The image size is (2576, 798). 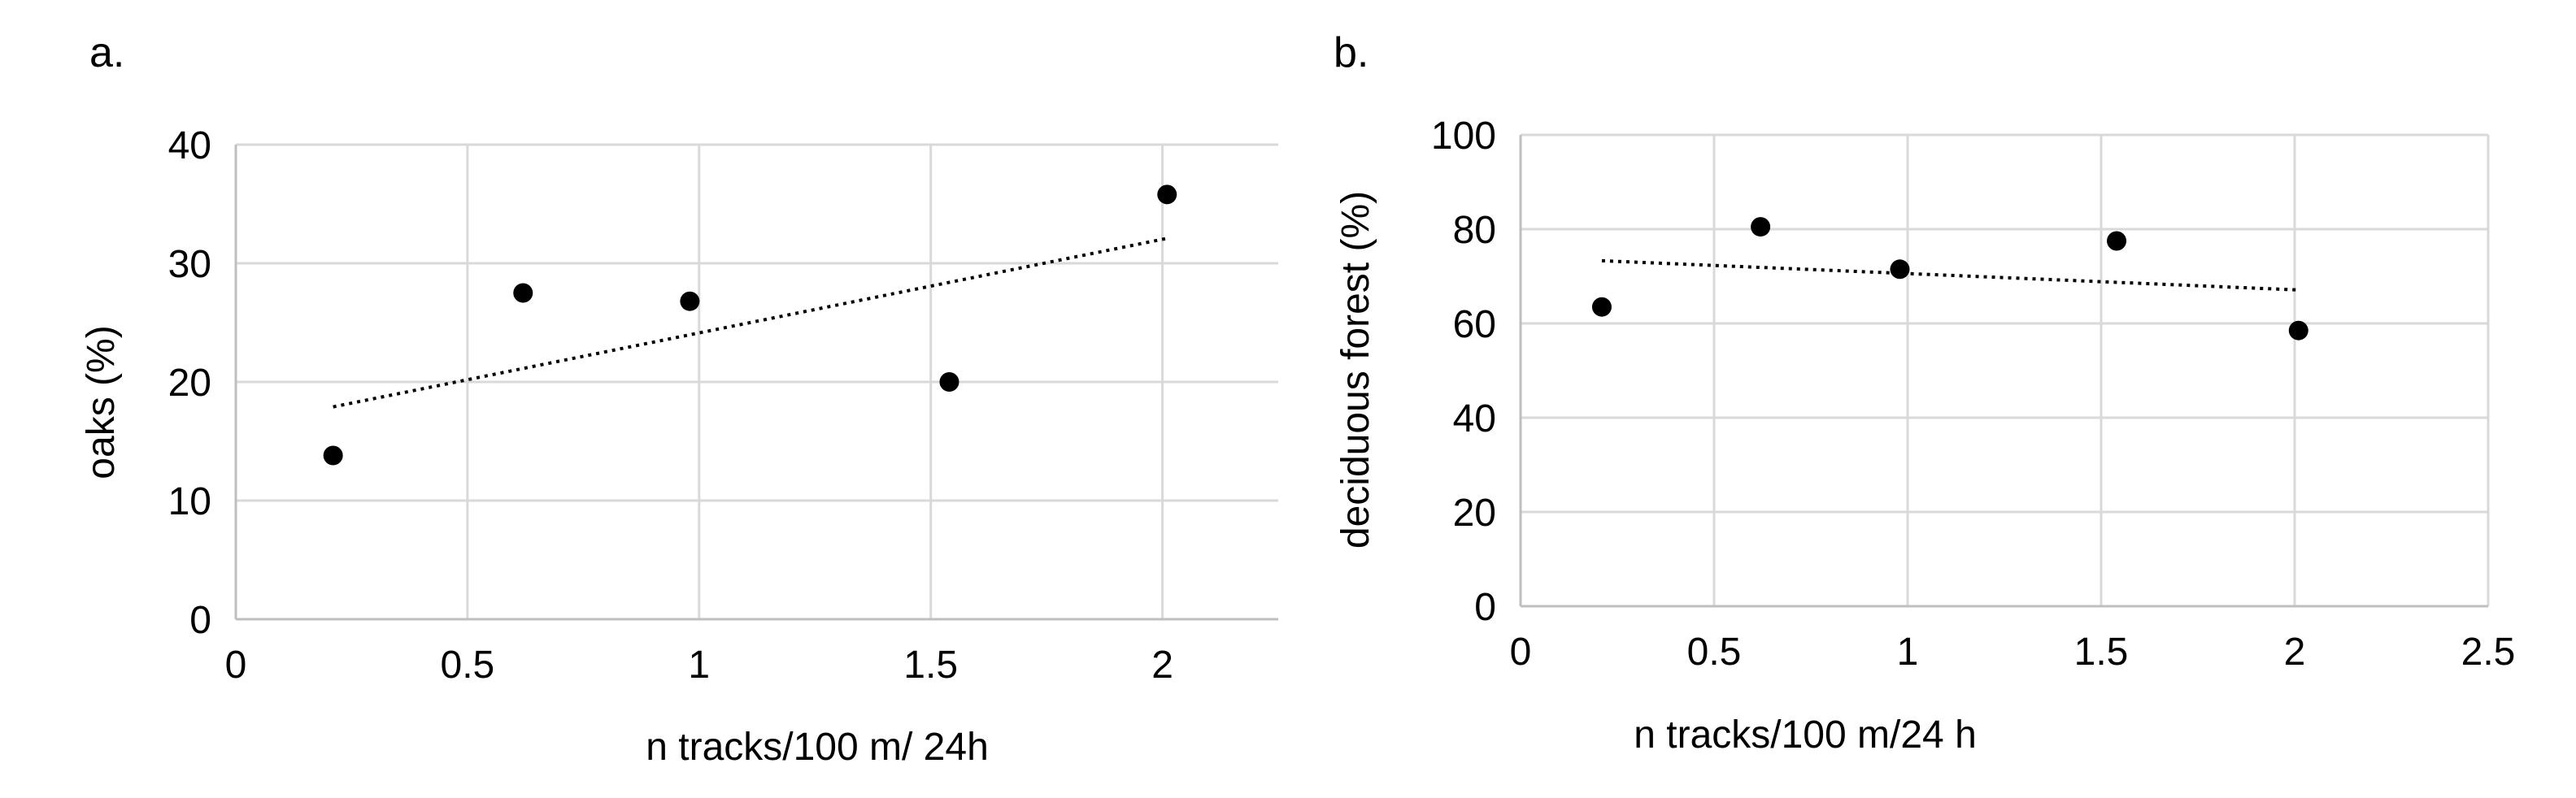 What do you see at coordinates (1162, 665) in the screenshot?
I see `panel-a-x-tick-label: 2` at bounding box center [1162, 665].